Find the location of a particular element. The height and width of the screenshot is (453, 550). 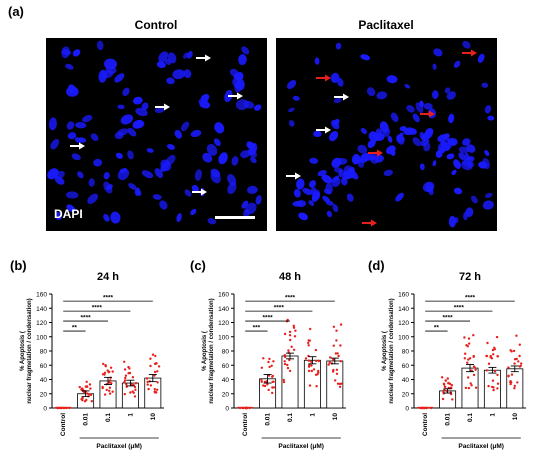

scale-bar is located at coordinates (235, 217).